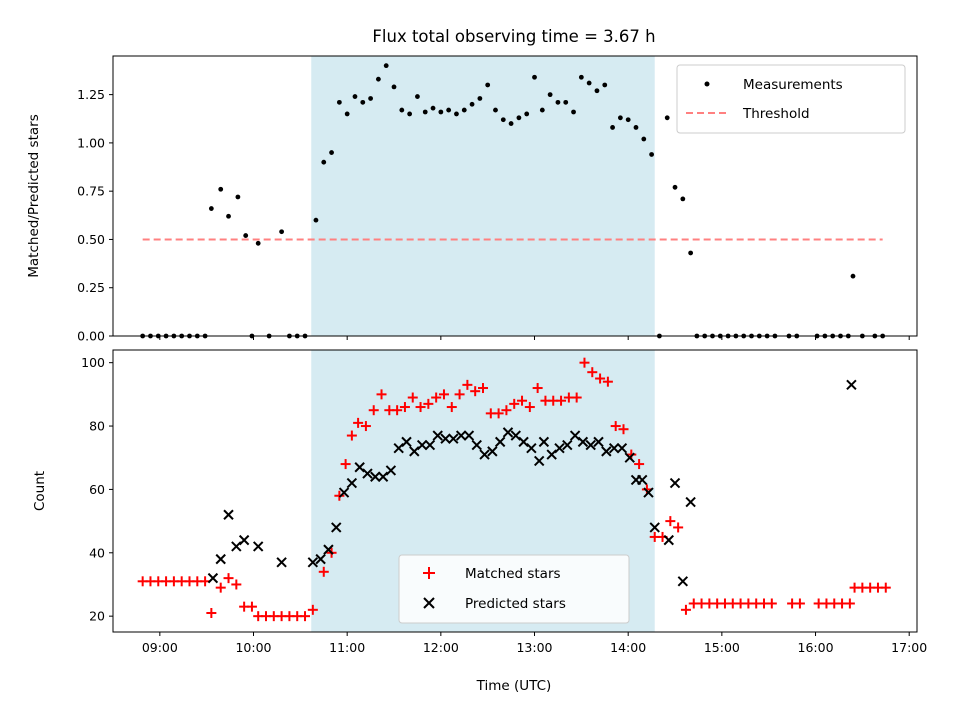 This screenshot has width=960, height=720. What do you see at coordinates (909, 647) in the screenshot?
I see `x-tick-label: 17:00` at bounding box center [909, 647].